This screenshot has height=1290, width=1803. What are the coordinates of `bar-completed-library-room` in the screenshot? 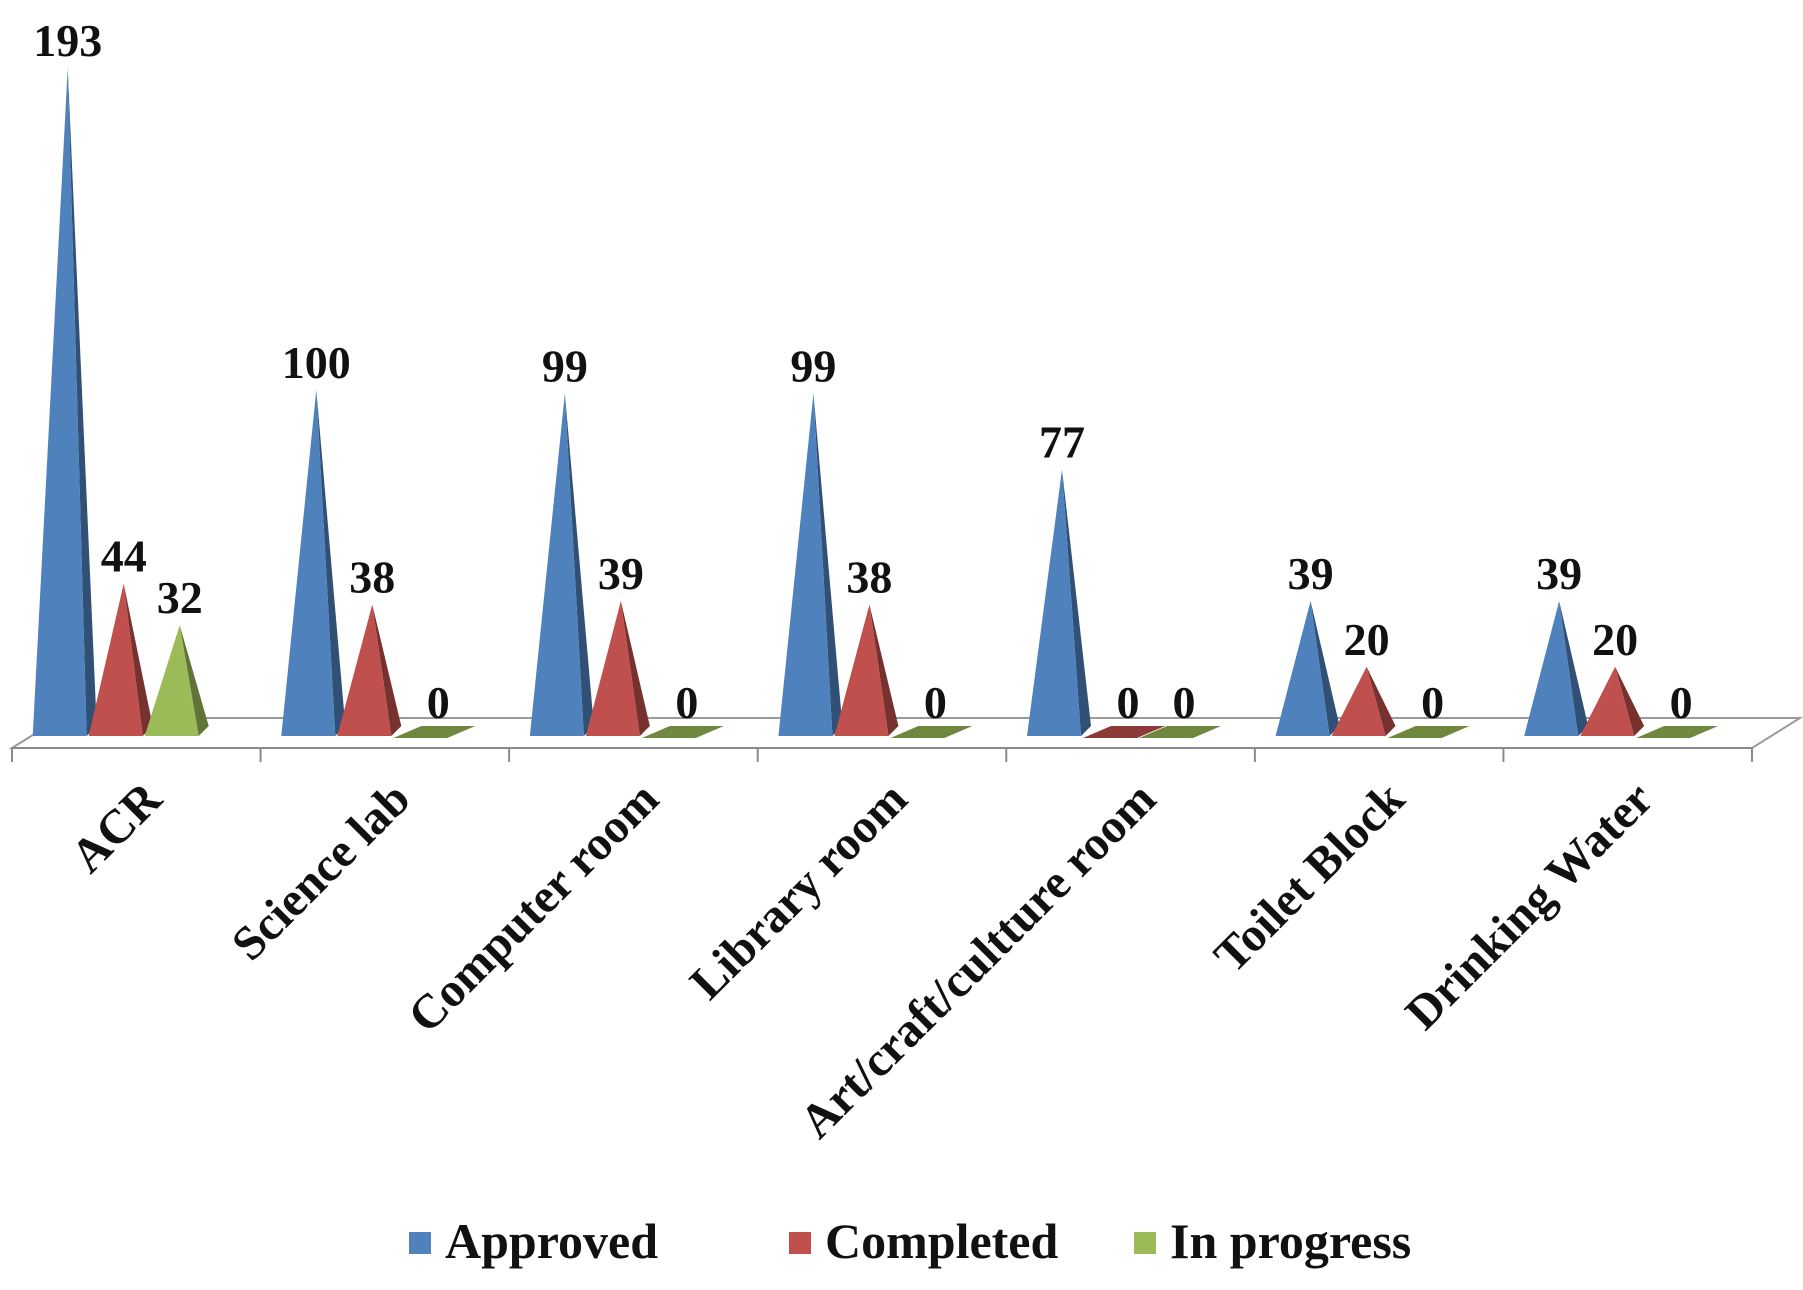 It's located at (866, 670).